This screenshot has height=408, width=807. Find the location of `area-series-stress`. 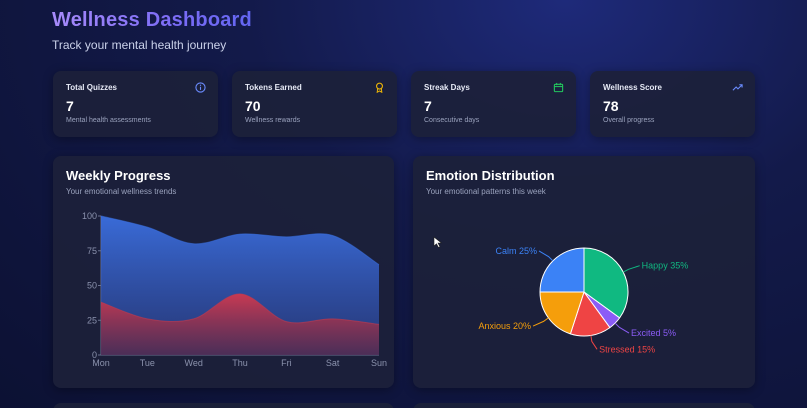

area-series-stress is located at coordinates (240, 324).